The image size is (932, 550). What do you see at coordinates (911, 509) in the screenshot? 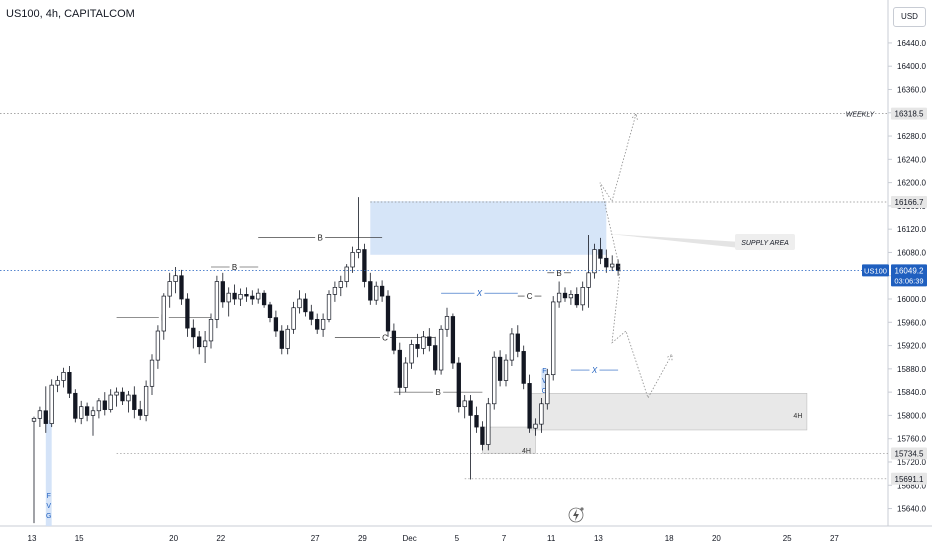
I see `price-tick-label: 15640.0` at bounding box center [911, 509].